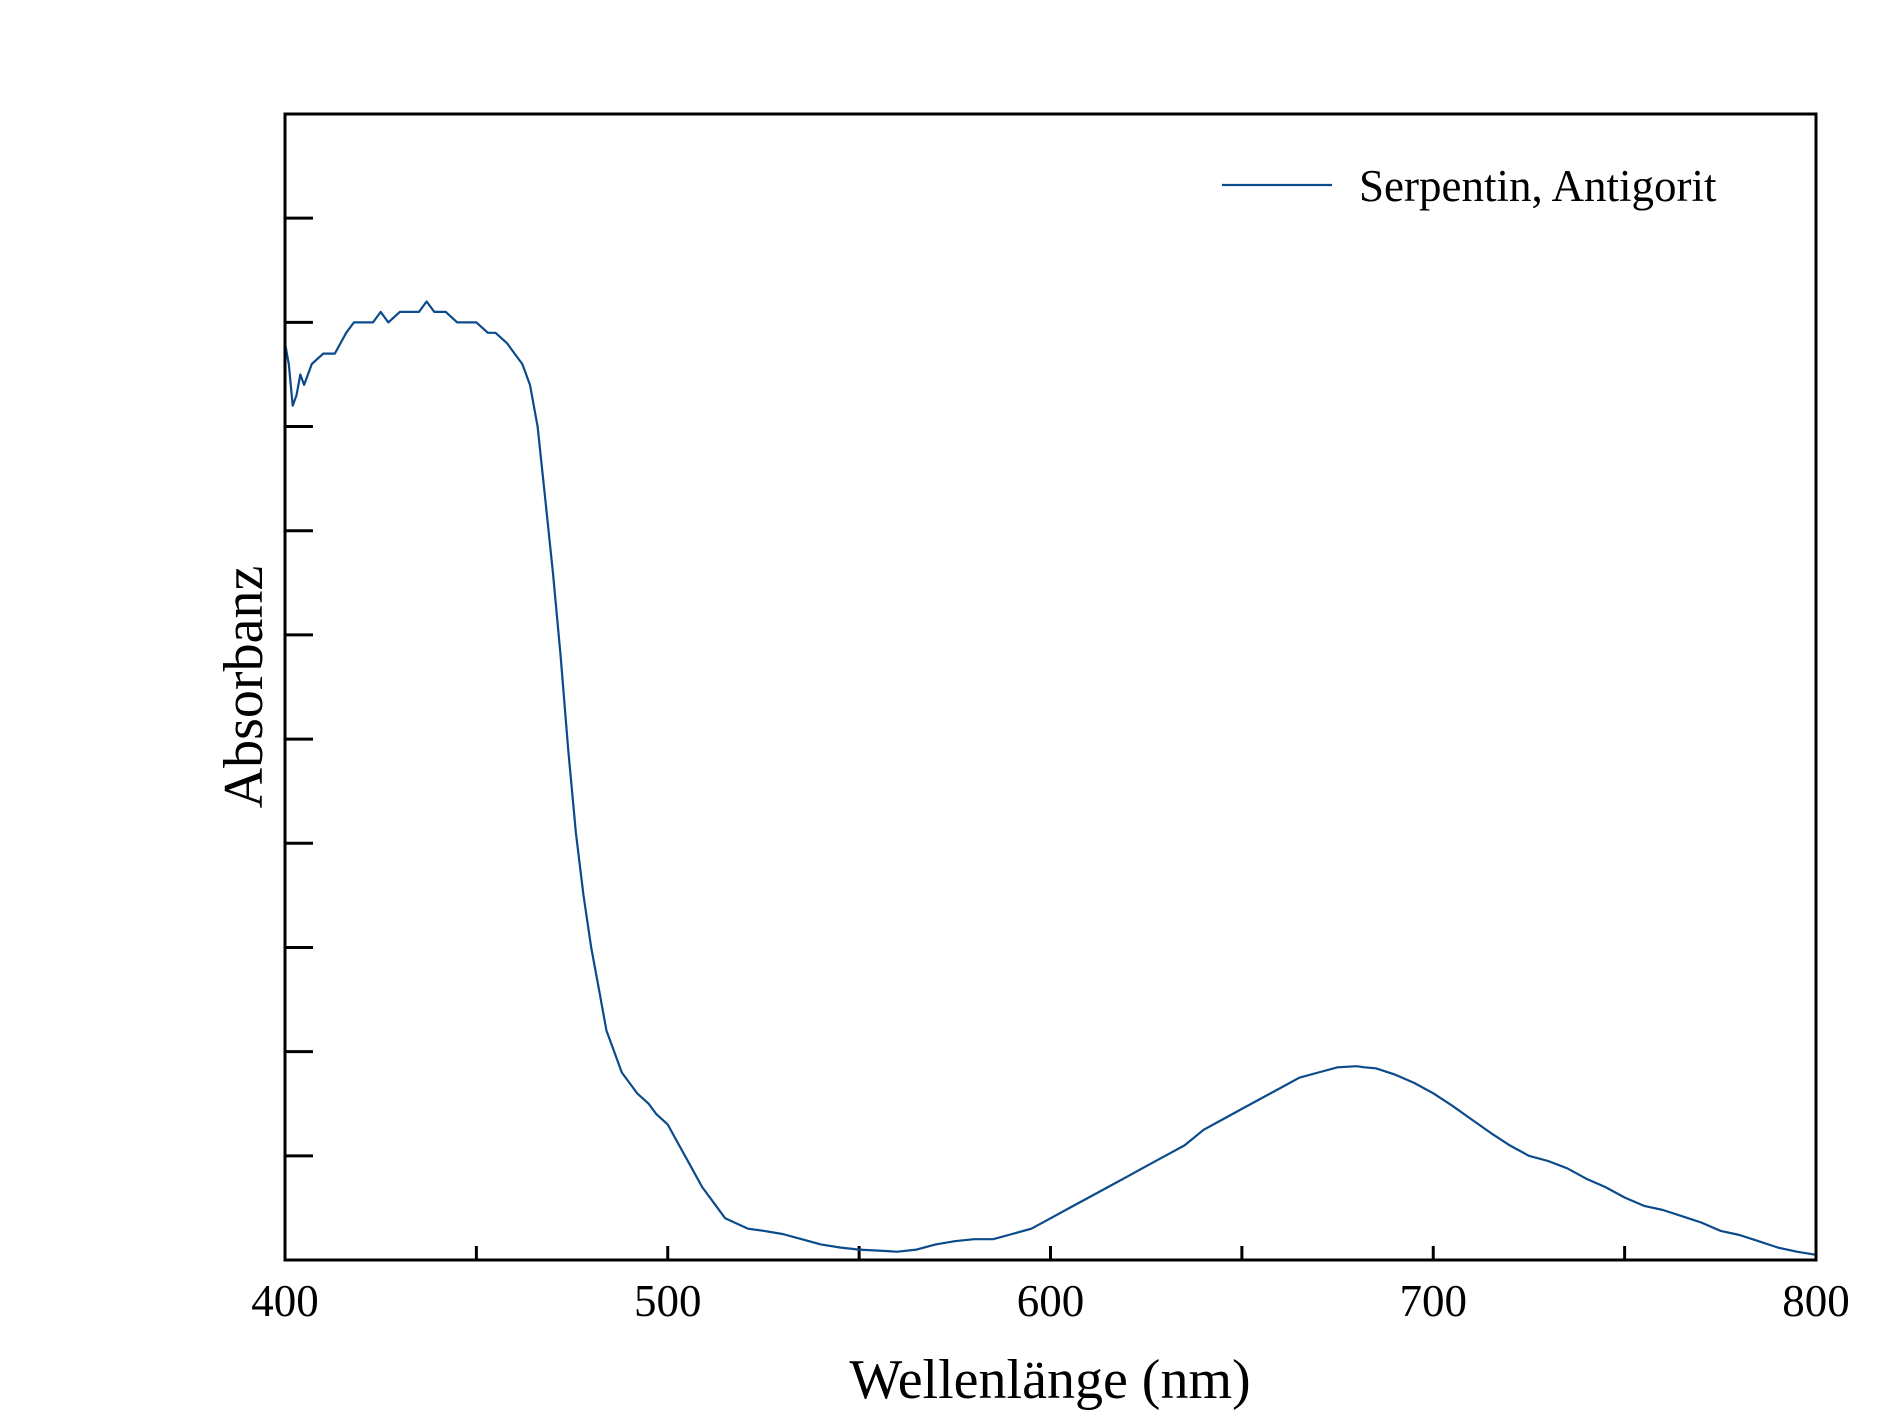 The image size is (1889, 1417). Describe the element at coordinates (1434, 1301) in the screenshot. I see `x-tick-label: 700` at that location.